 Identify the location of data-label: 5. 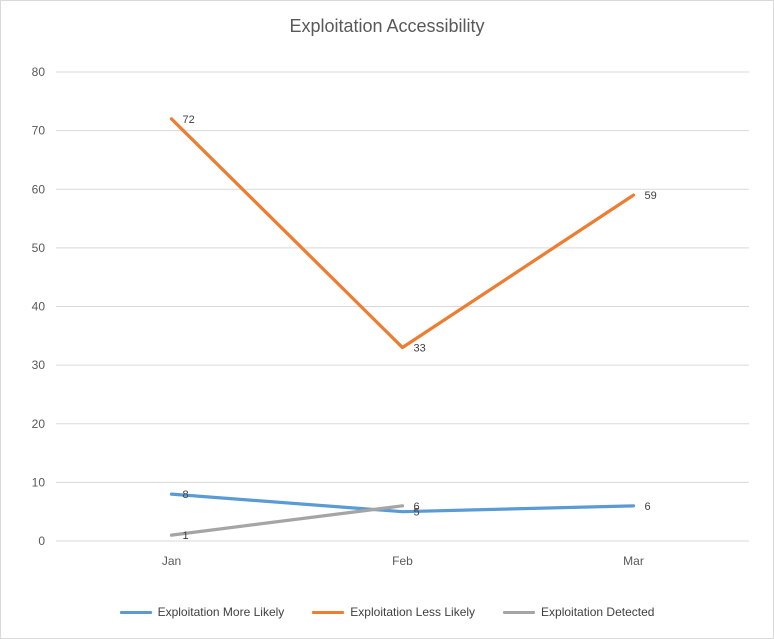
(417, 513).